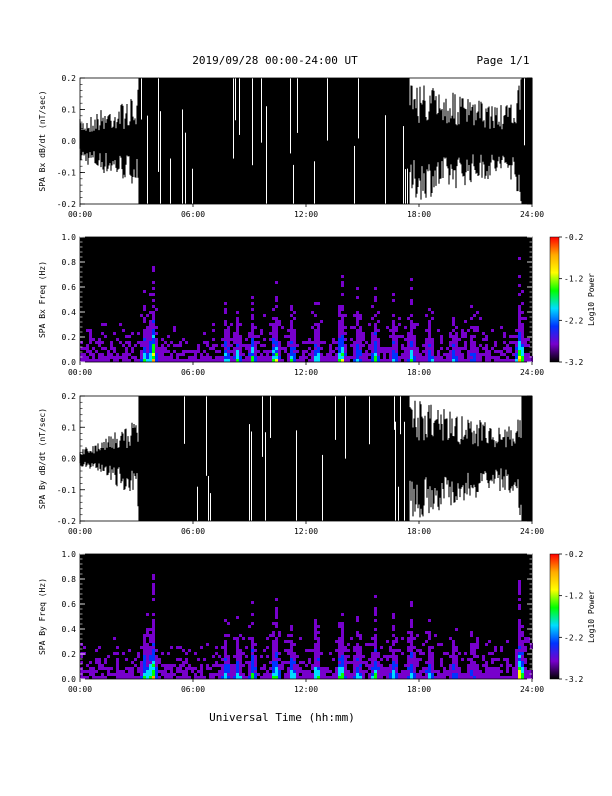 The image size is (612, 796). Describe the element at coordinates (573, 554) in the screenshot. I see `colorbar-tick-label: -0.2` at that location.